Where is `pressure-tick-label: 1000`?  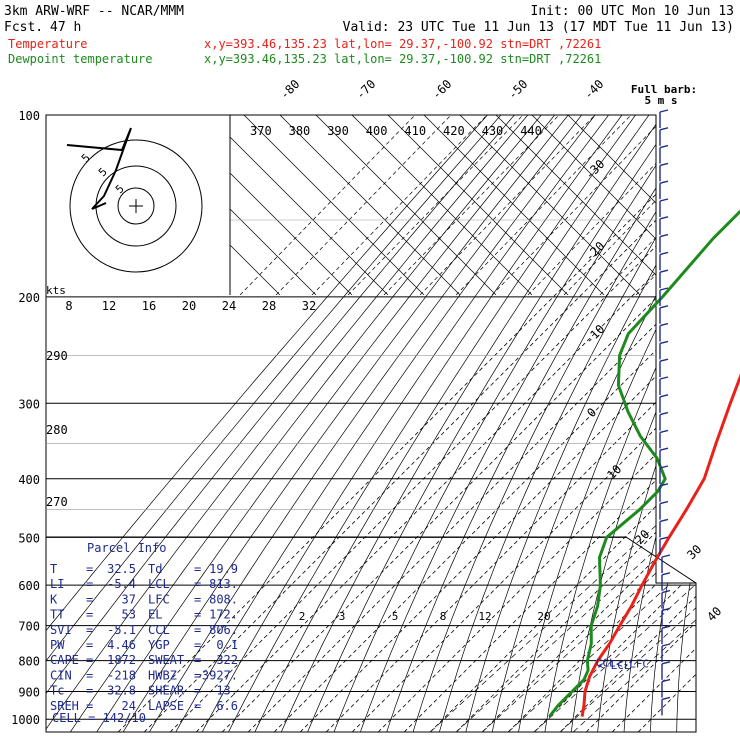
pressure-tick-label: 1000 is located at coordinates (25, 720).